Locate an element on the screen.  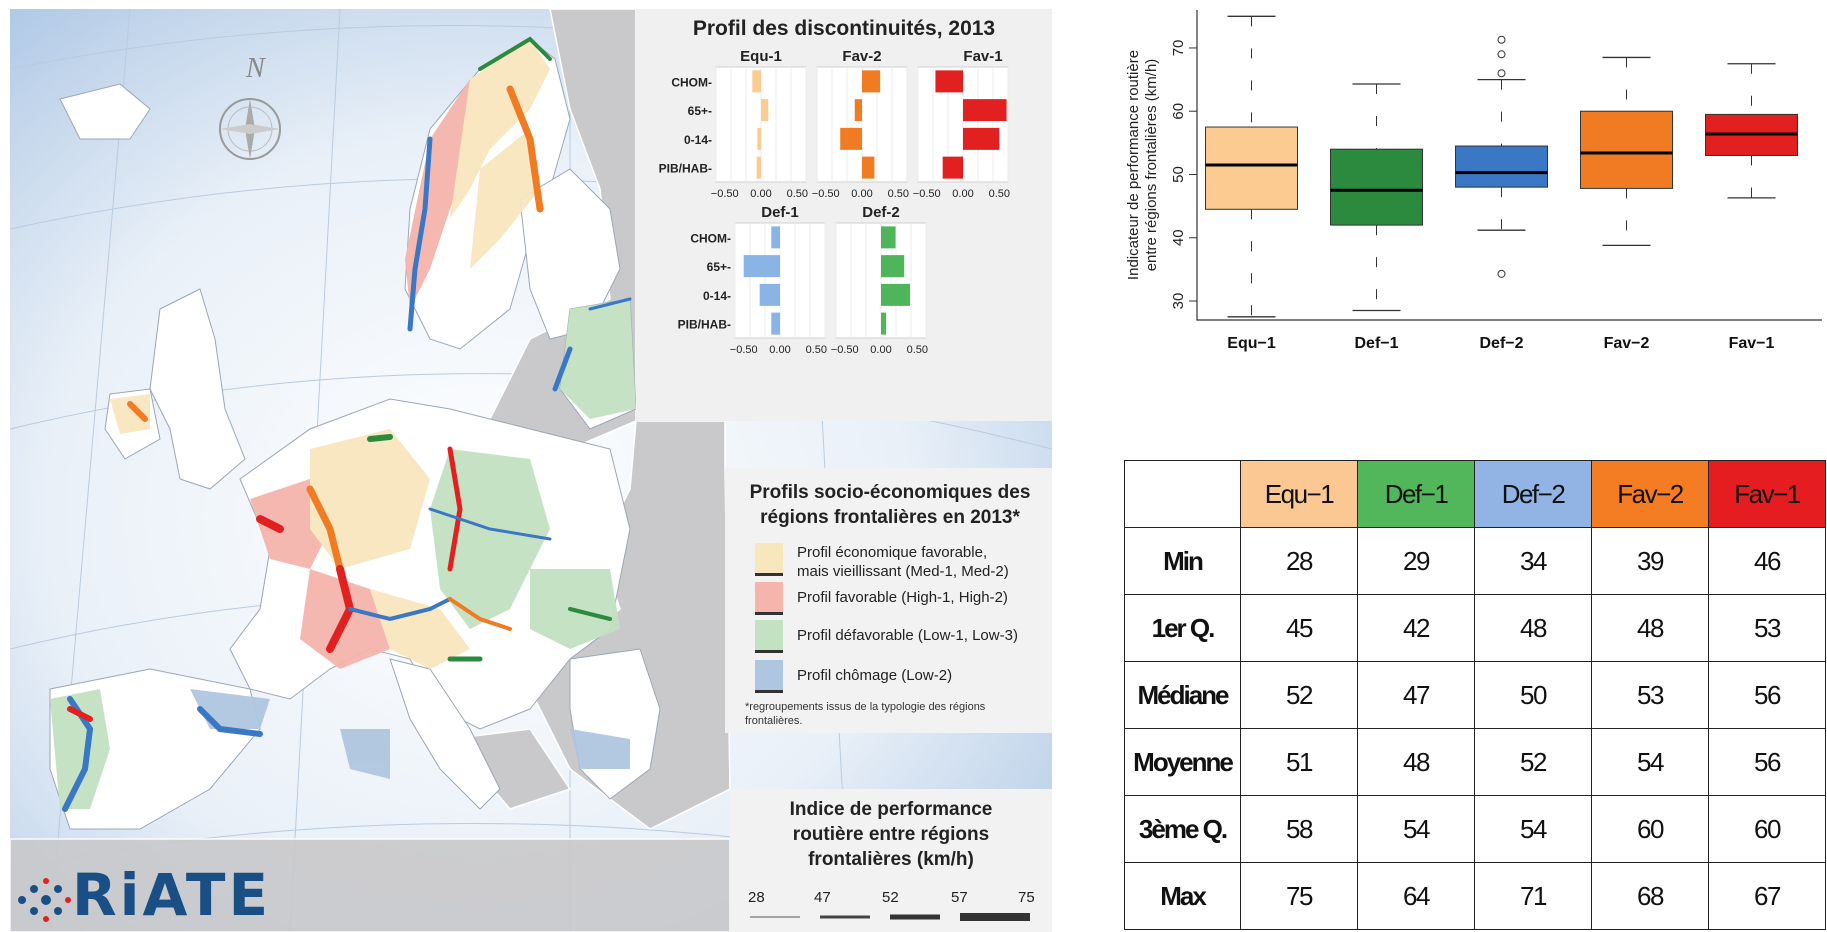
table-header-row: Equ−1 Def−1 Def−2 Fav−2 Fav−1 is located at coordinates (1475, 494).